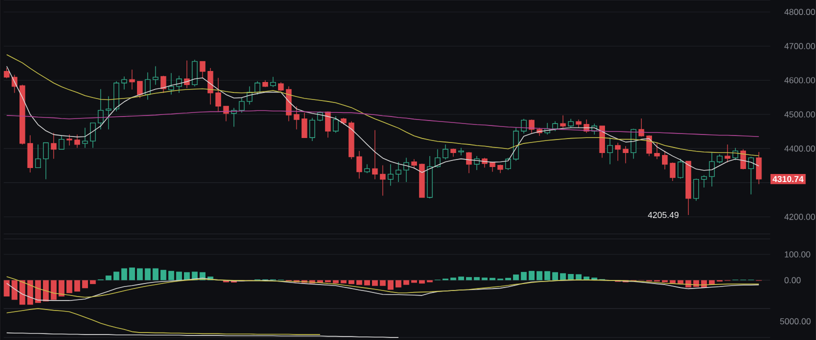 The height and width of the screenshot is (340, 816). What do you see at coordinates (663, 215) in the screenshot?
I see `annotation: 4205.49` at bounding box center [663, 215].